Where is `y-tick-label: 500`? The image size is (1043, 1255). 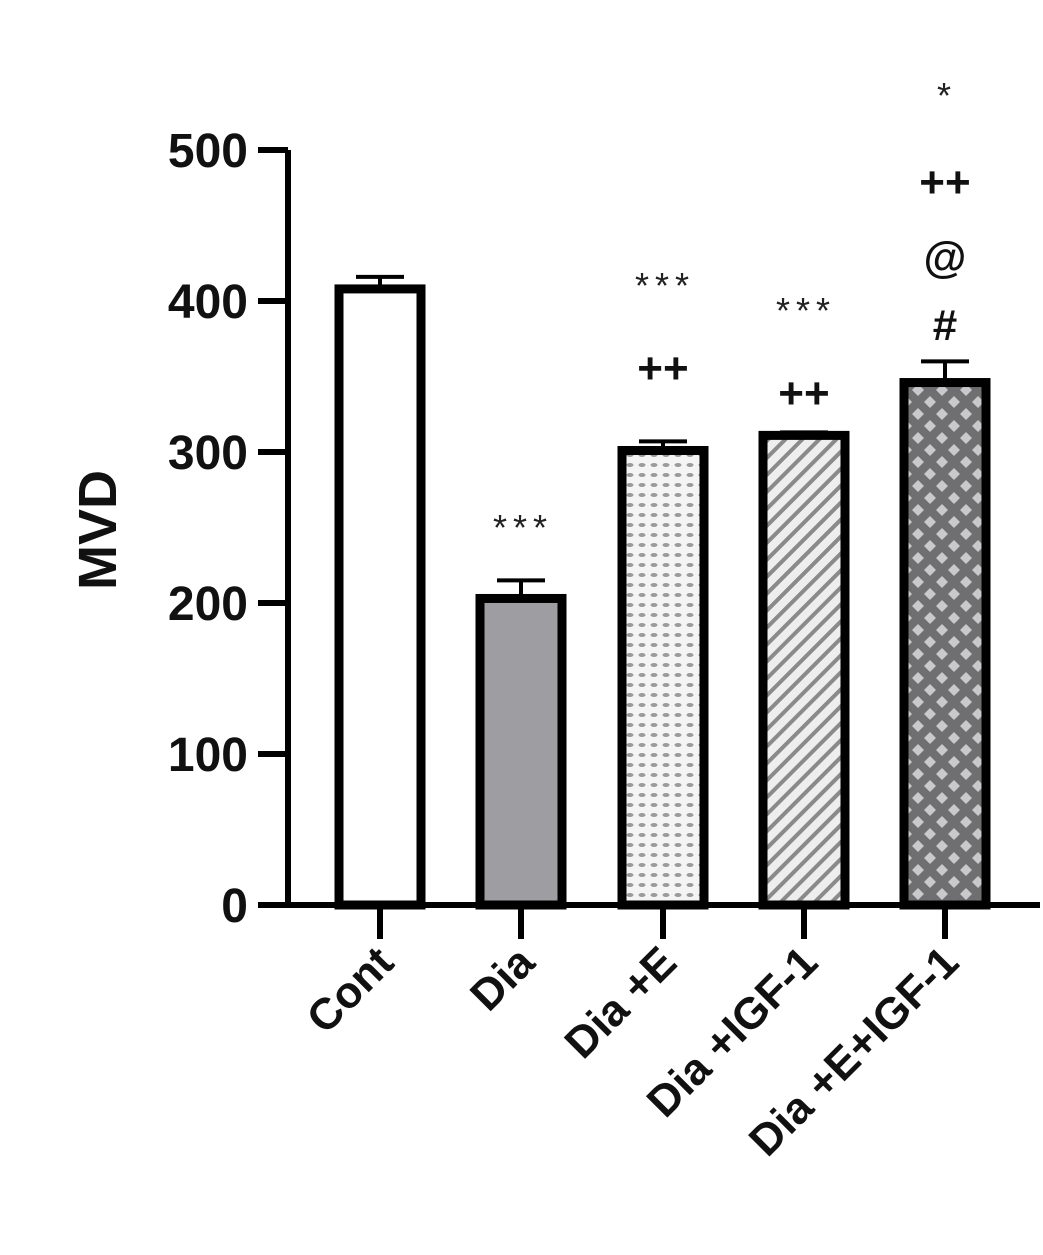
y-tick-label: 500 is located at coordinates (208, 151).